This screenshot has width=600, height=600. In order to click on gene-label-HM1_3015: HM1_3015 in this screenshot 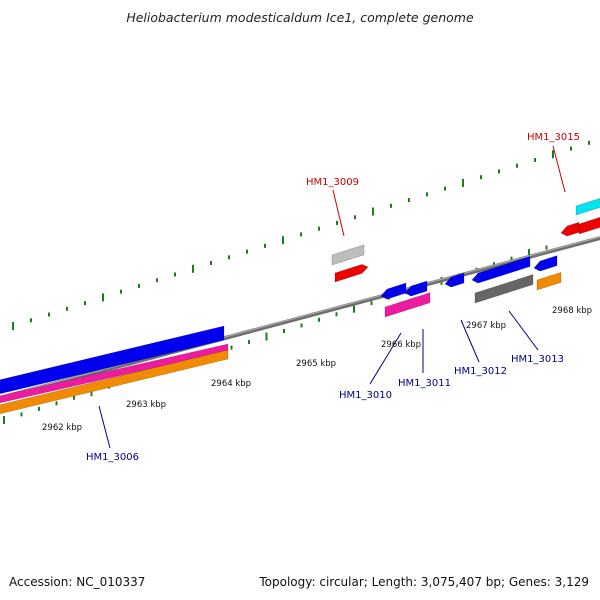, I will do `click(553, 137)`.